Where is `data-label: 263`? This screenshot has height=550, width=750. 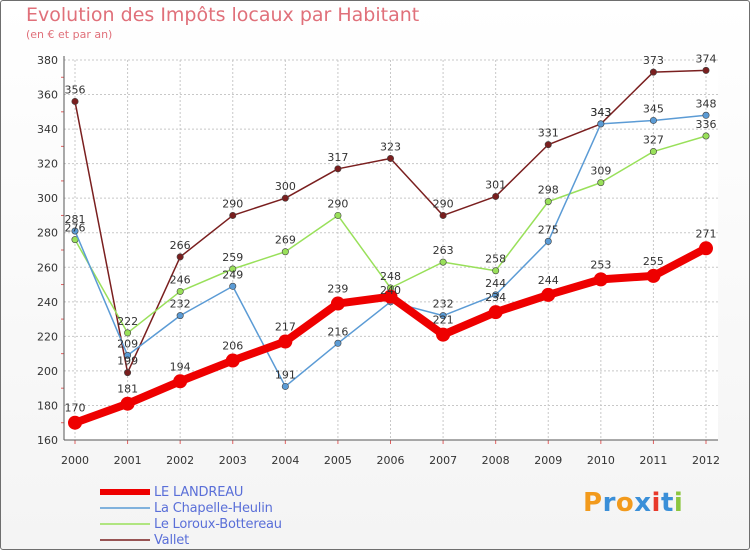
data-label: 263 is located at coordinates (443, 250).